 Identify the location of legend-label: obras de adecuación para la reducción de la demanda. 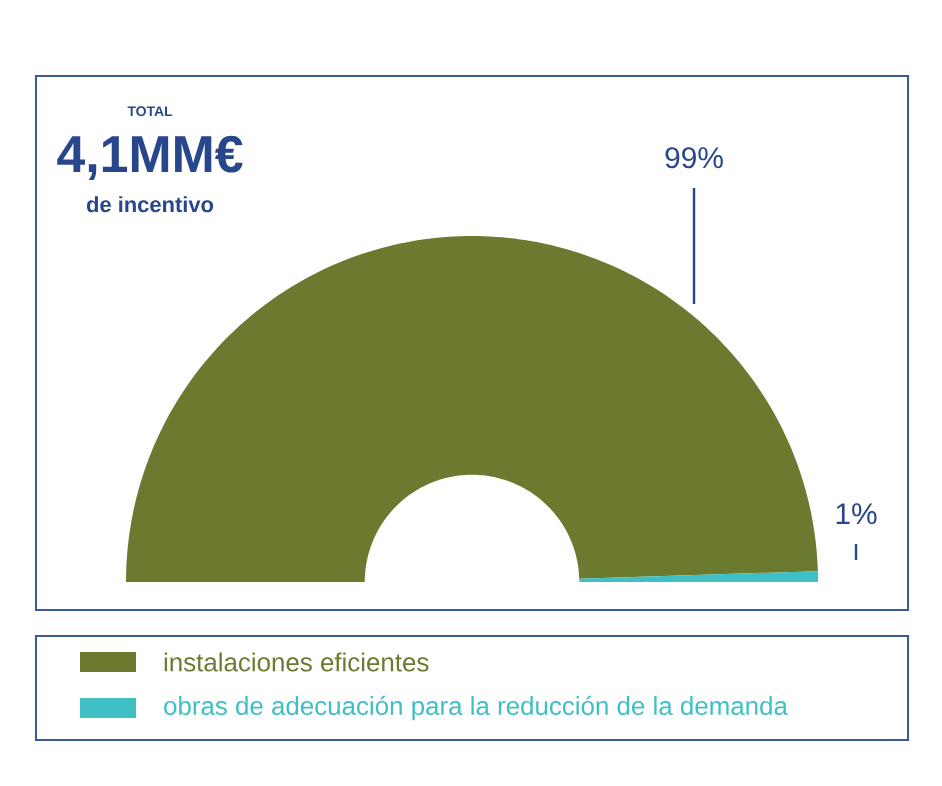
(476, 708).